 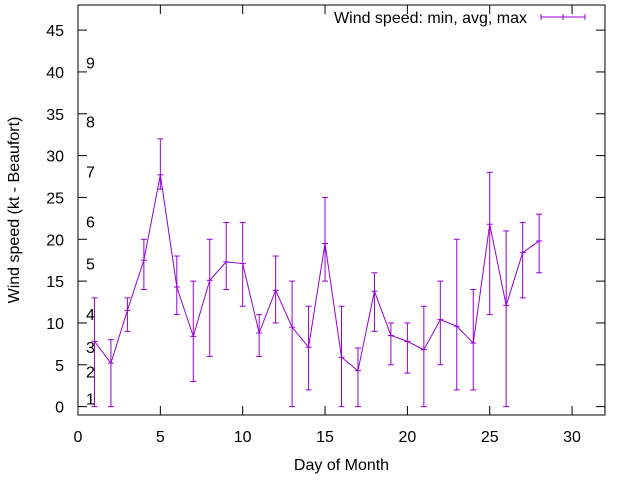 What do you see at coordinates (90, 348) in the screenshot?
I see `beaufort-label: 3` at bounding box center [90, 348].